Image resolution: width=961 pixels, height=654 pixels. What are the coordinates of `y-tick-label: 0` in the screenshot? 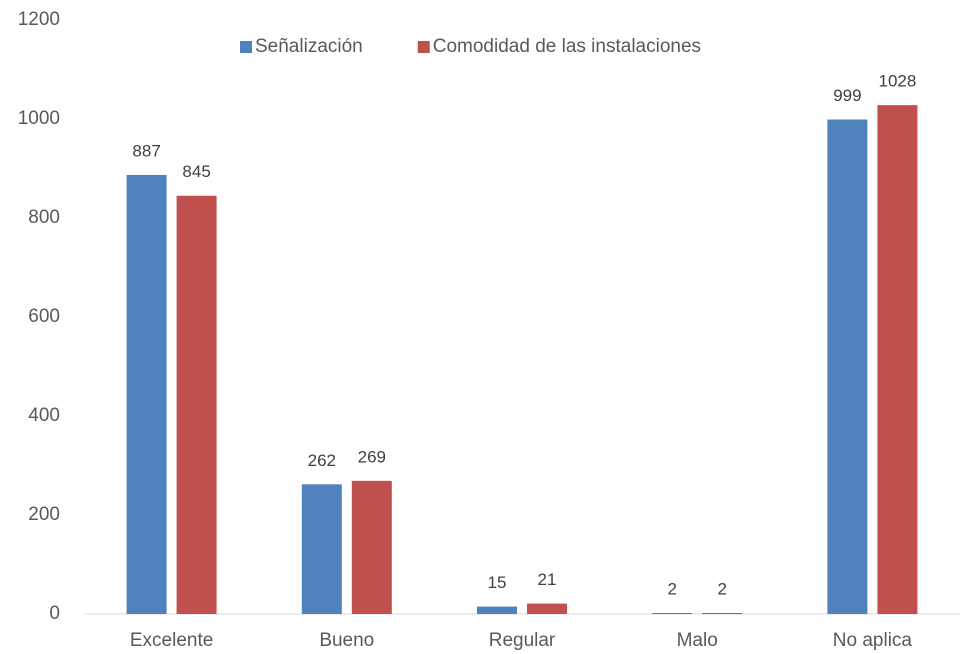 It's located at (54, 613).